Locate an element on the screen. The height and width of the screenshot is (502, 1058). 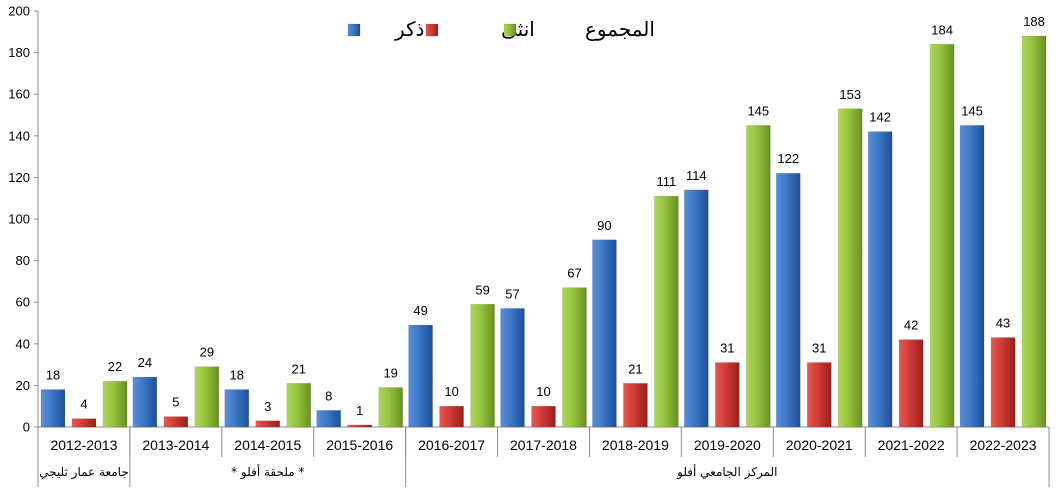
legend-item-male: ذكر is located at coordinates (385, 29).